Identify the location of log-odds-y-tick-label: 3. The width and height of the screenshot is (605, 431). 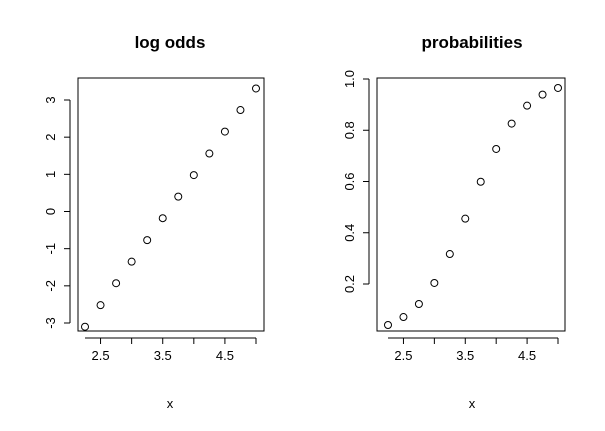
(50, 99).